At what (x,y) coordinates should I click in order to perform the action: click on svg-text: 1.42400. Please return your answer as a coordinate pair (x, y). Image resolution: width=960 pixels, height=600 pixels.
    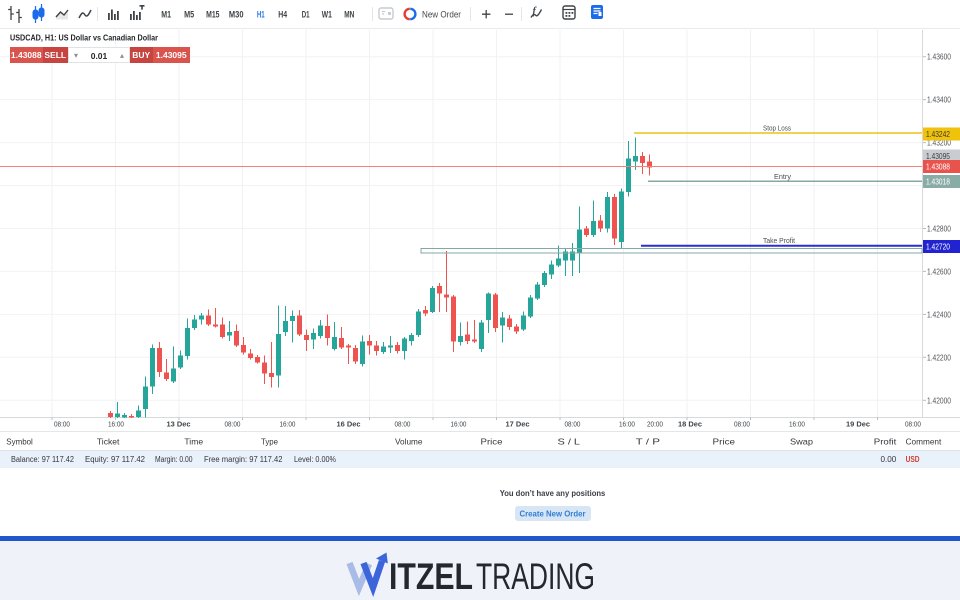
    Looking at the image, I should click on (939, 314).